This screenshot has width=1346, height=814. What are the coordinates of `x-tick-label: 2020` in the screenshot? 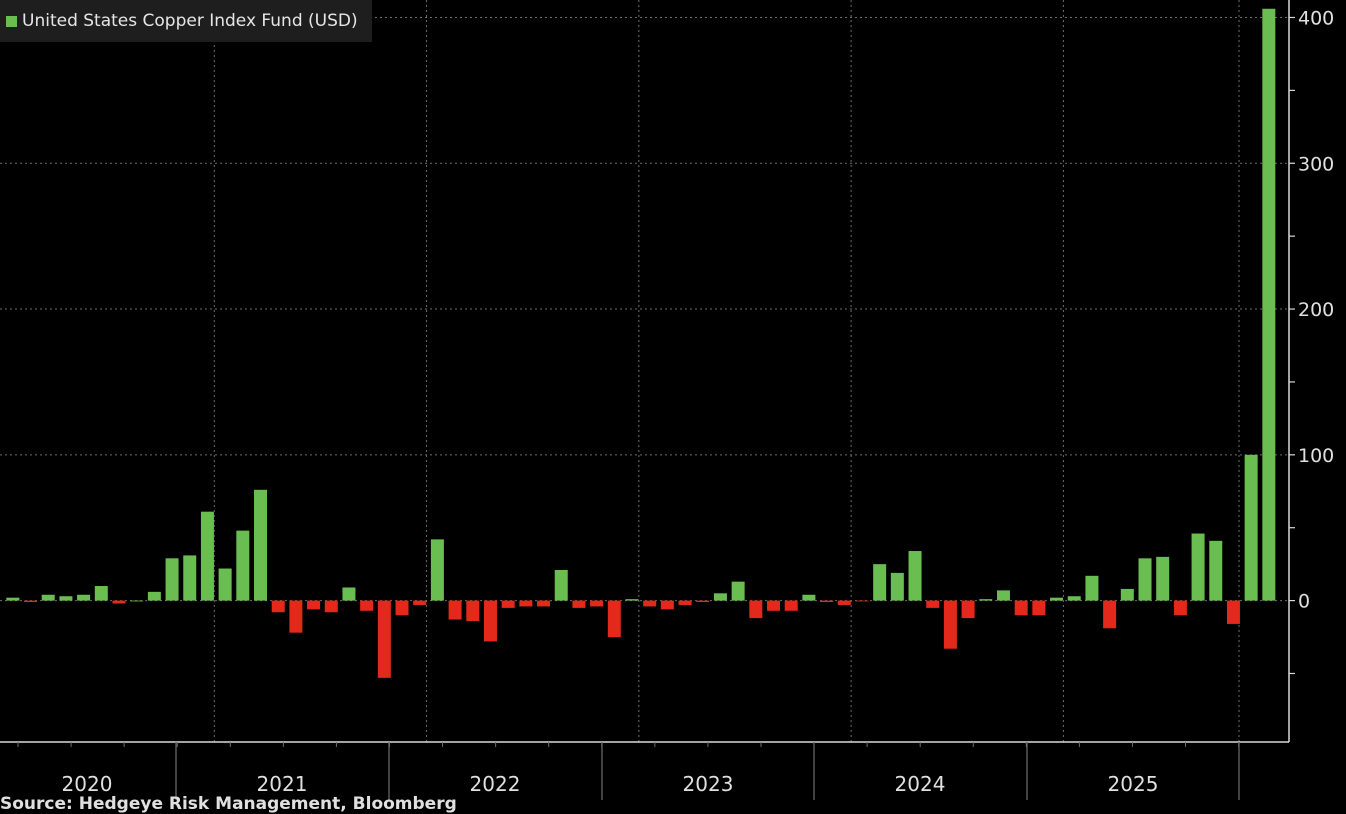 It's located at (87, 784).